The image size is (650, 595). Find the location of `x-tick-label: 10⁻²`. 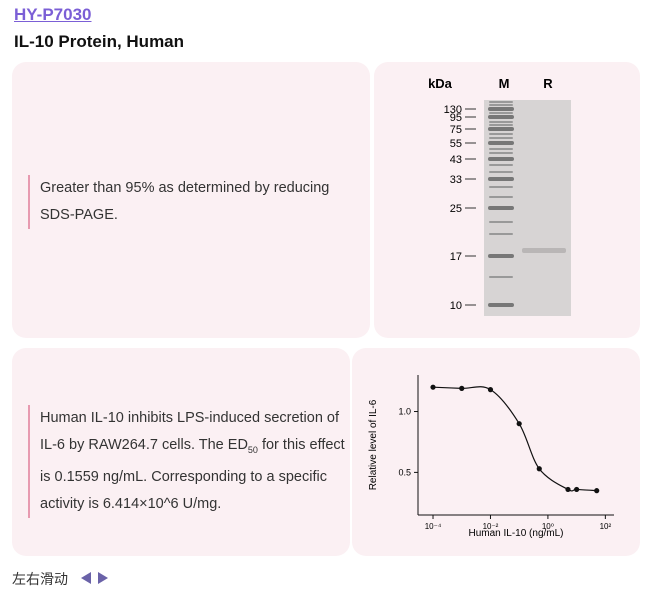

x-tick-label: 10⁻² is located at coordinates (491, 526).